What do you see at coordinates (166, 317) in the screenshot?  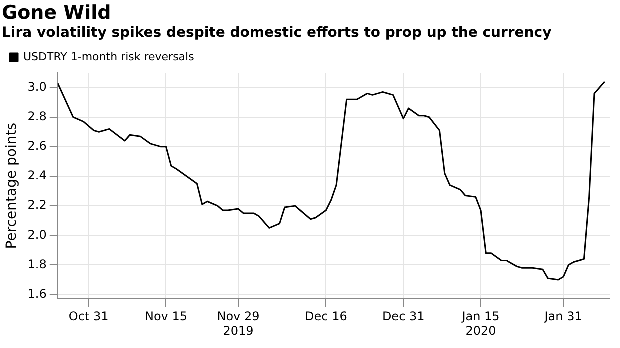 I see `x-tick-label: Nov 15` at bounding box center [166, 317].